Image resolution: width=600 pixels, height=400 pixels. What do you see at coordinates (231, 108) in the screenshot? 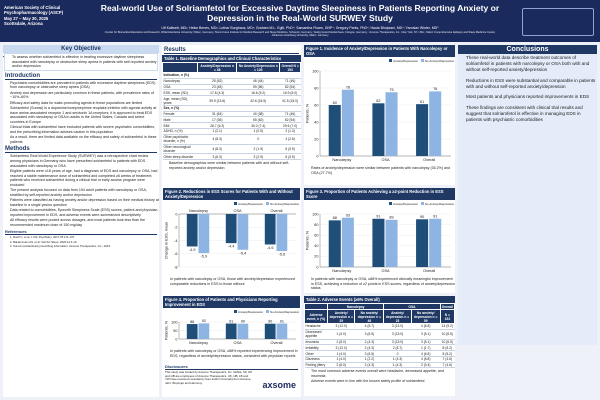
I see `table-row: Sex, n (%)` at bounding box center [231, 108].